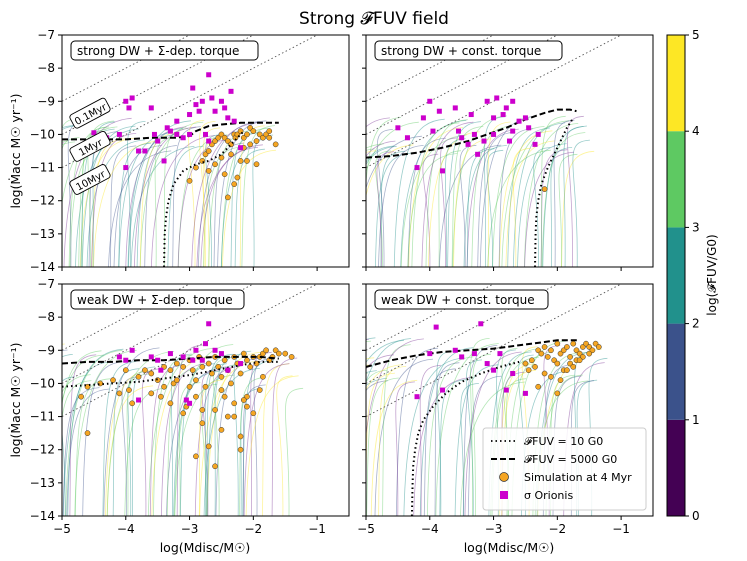 The width and height of the screenshot is (747, 561). I want to click on legend-label-sigma-orionis: σ Orionis, so click(548, 495).